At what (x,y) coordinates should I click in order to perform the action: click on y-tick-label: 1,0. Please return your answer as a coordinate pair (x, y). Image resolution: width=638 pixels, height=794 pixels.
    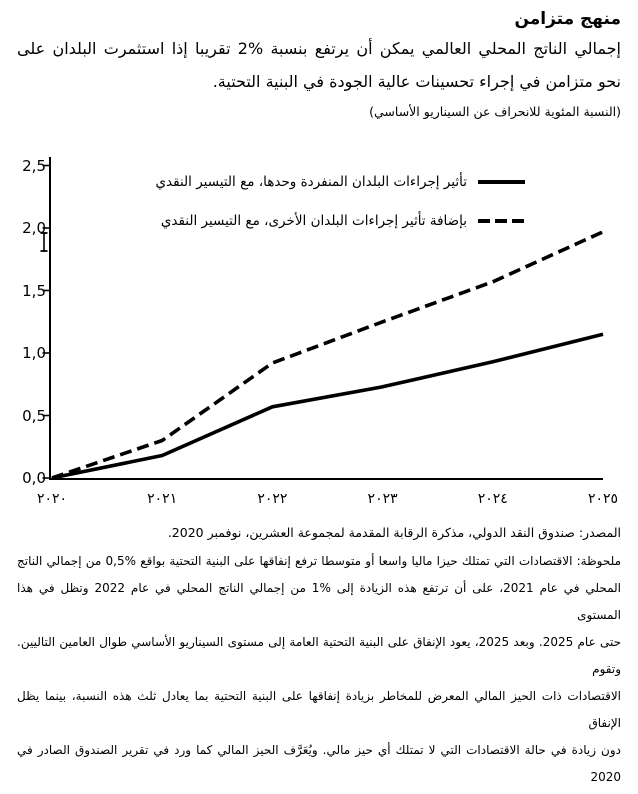
    Looking at the image, I should click on (34, 353).